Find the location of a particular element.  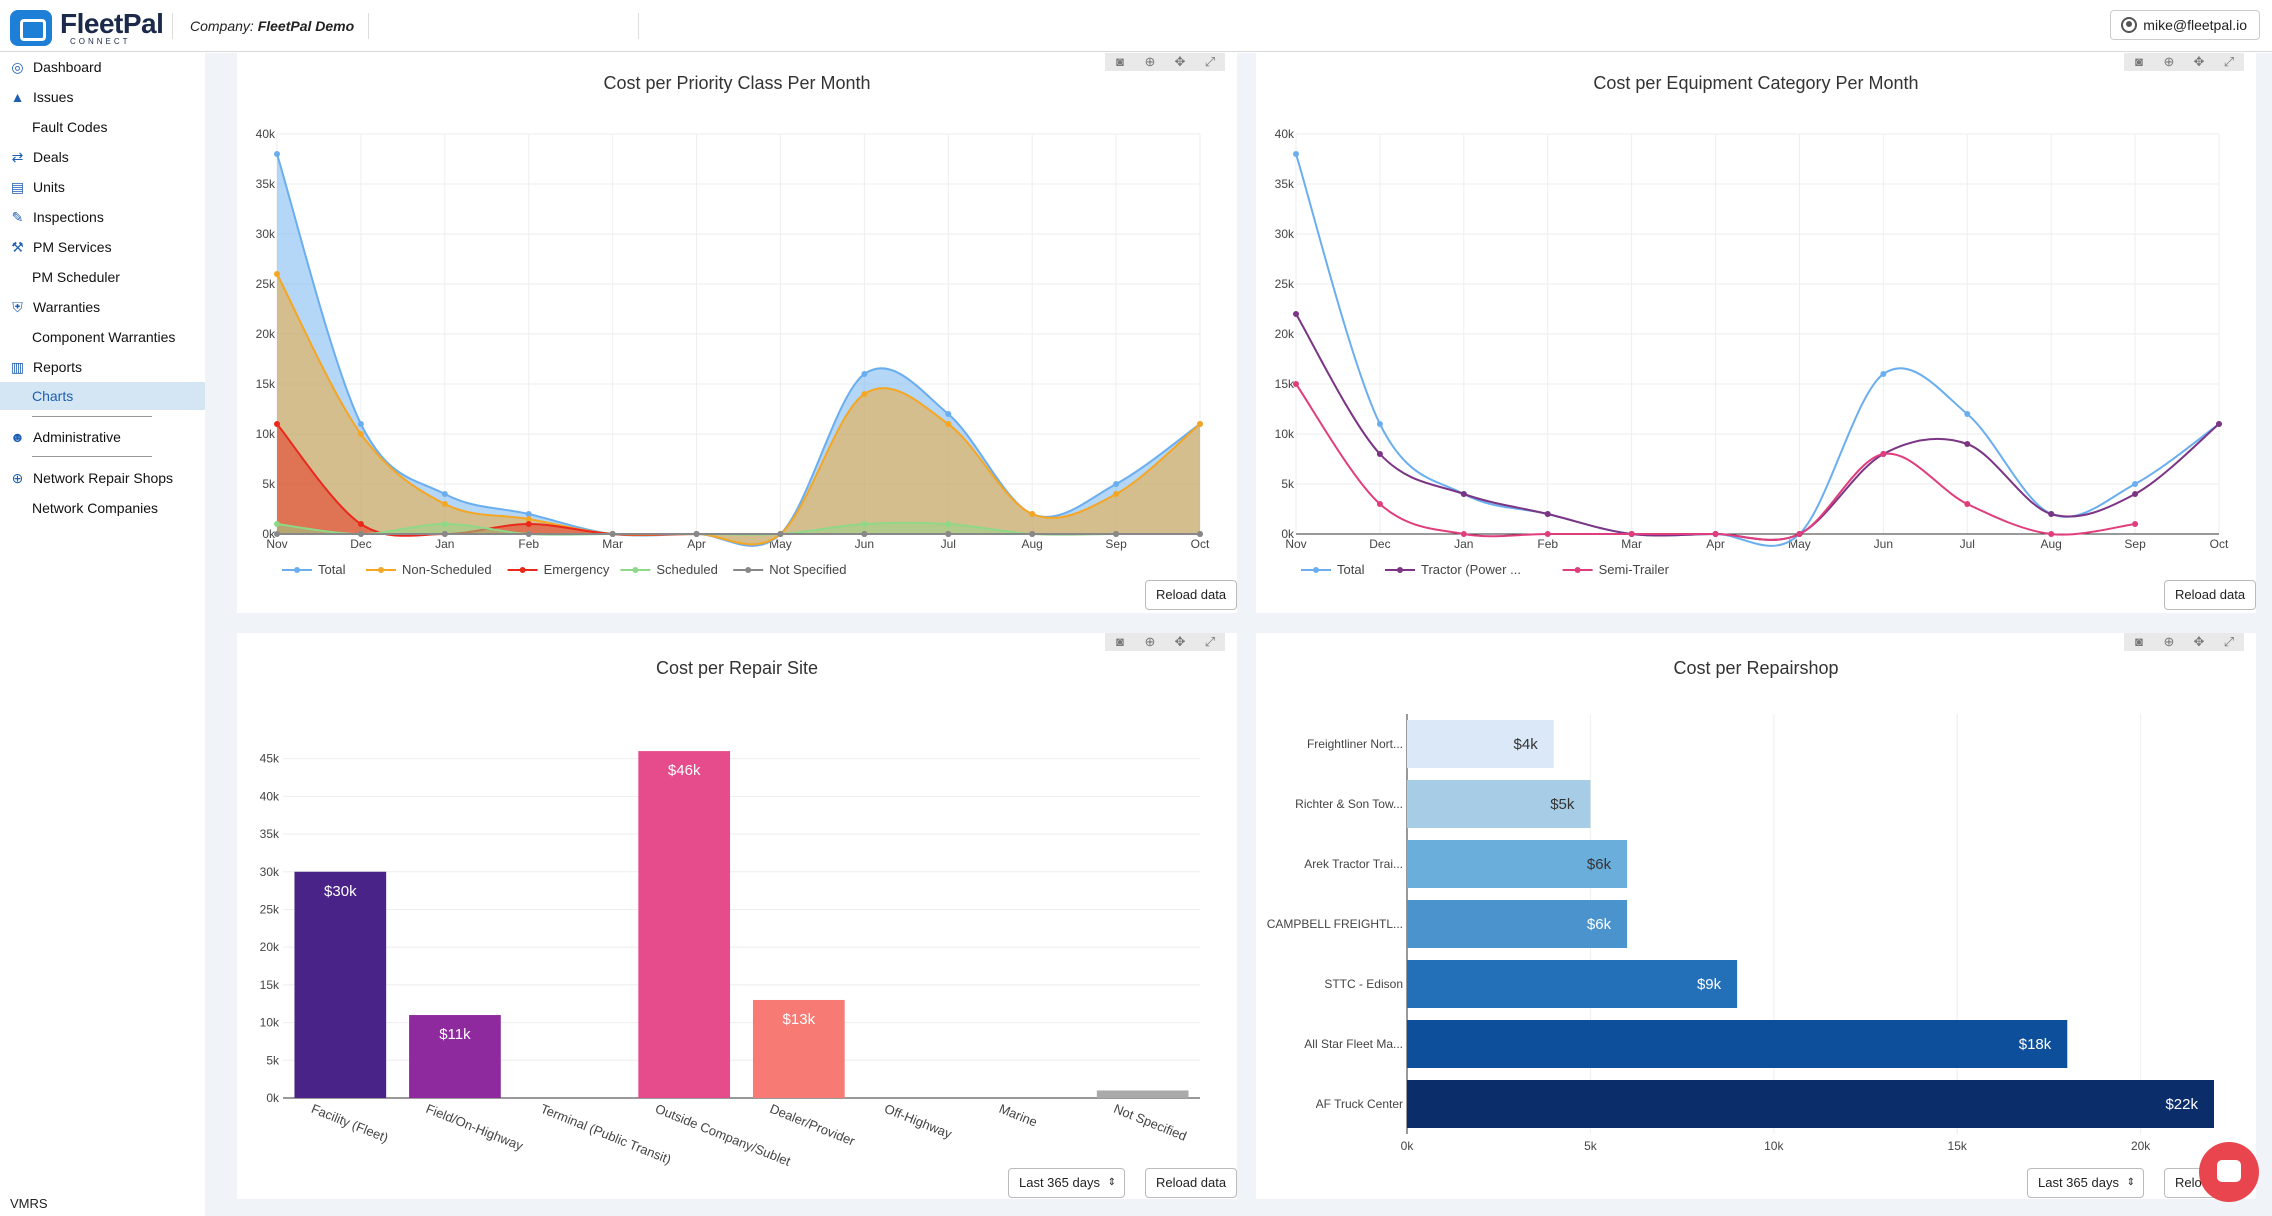

fleetpal-logo: FleetPal CONNECT is located at coordinates (87, 26).